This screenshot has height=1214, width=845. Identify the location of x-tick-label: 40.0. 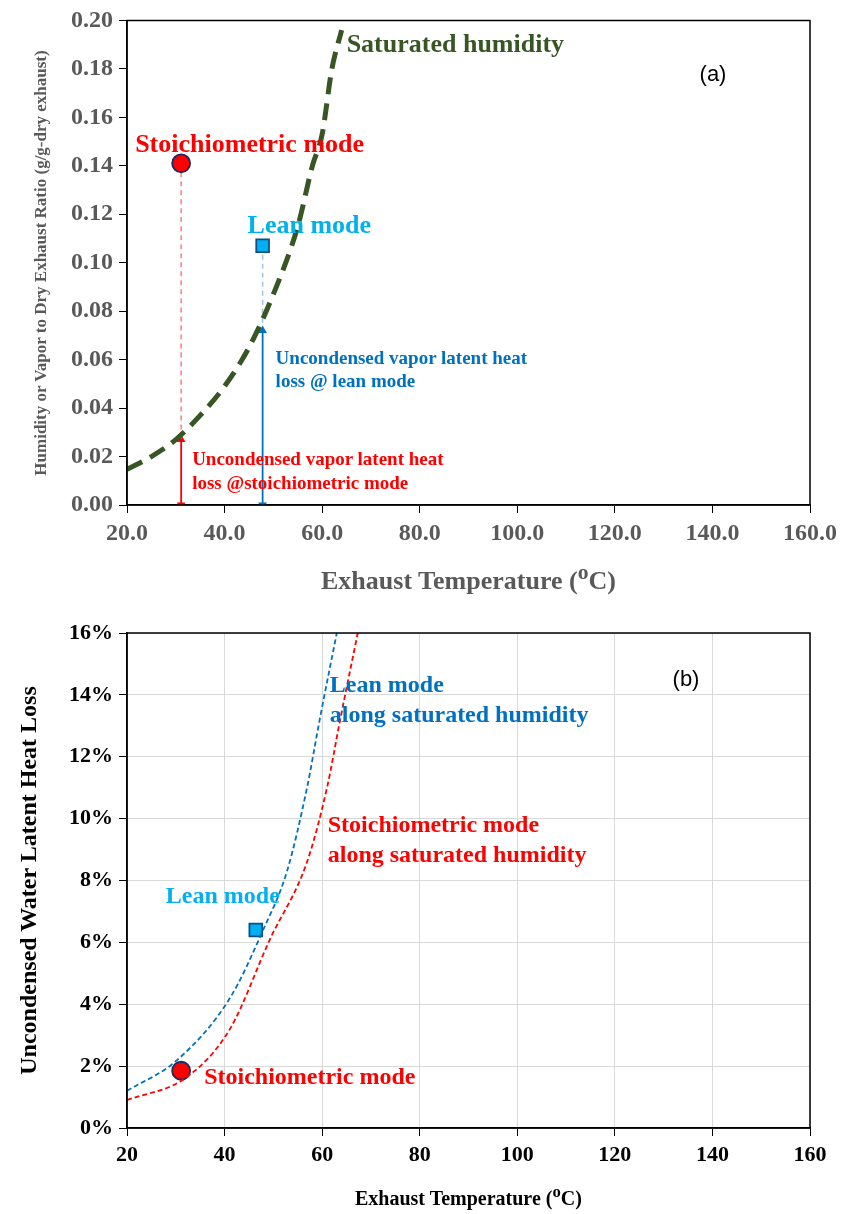
(224, 531).